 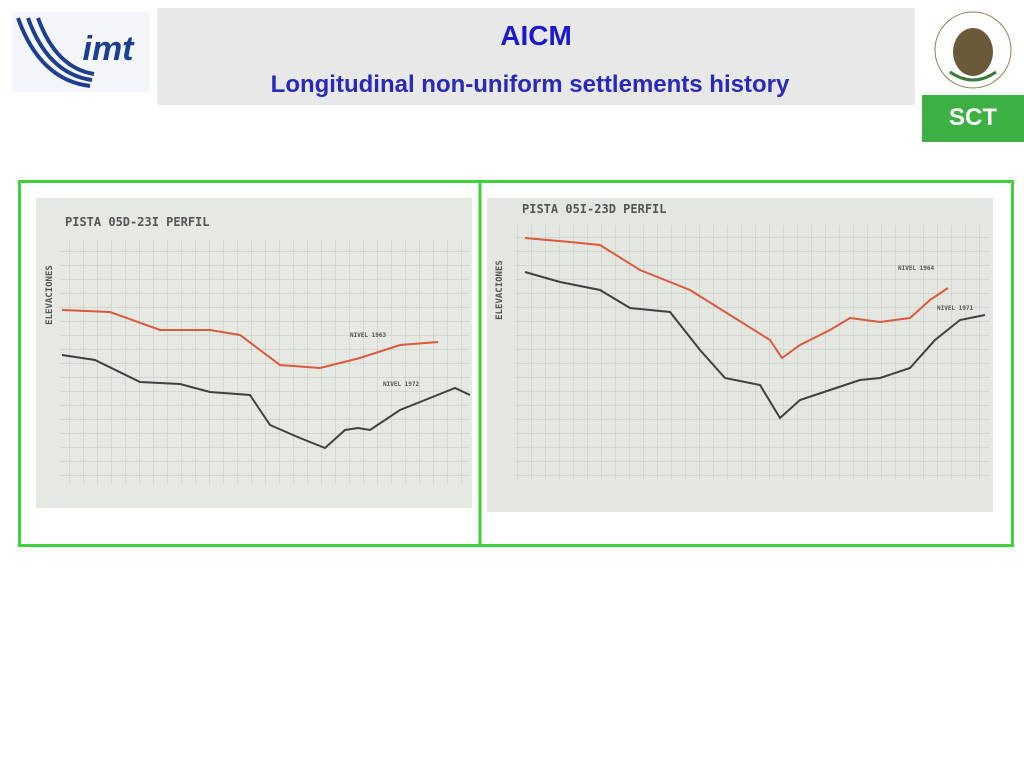 What do you see at coordinates (536, 56) in the screenshot?
I see `header-box` at bounding box center [536, 56].